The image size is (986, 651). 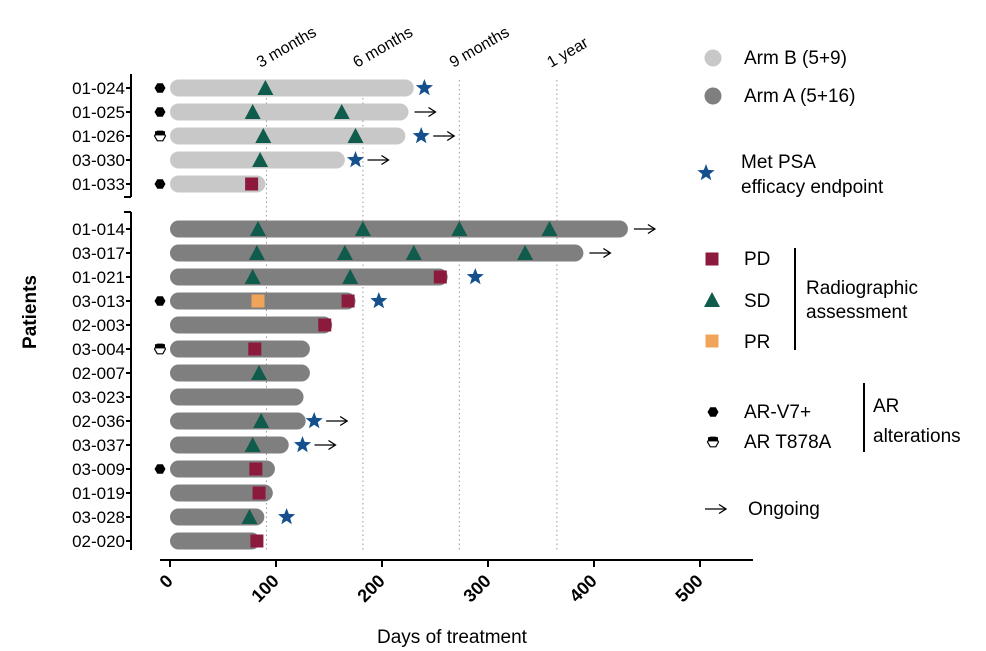 I want to click on milestone-label: 9 months, so click(x=479, y=48).